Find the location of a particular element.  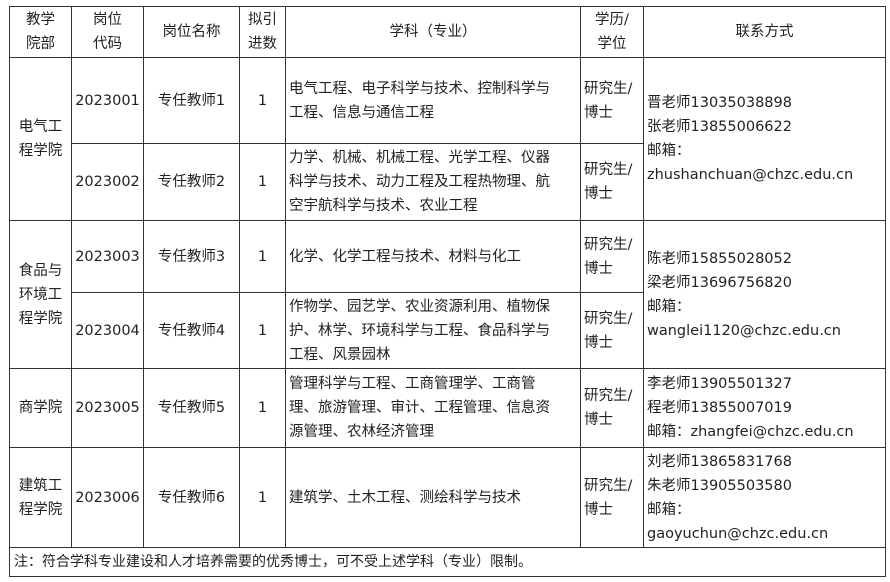

subject-line: 理、旅游管理、审计、工程管理、信息资 is located at coordinates (419, 408).